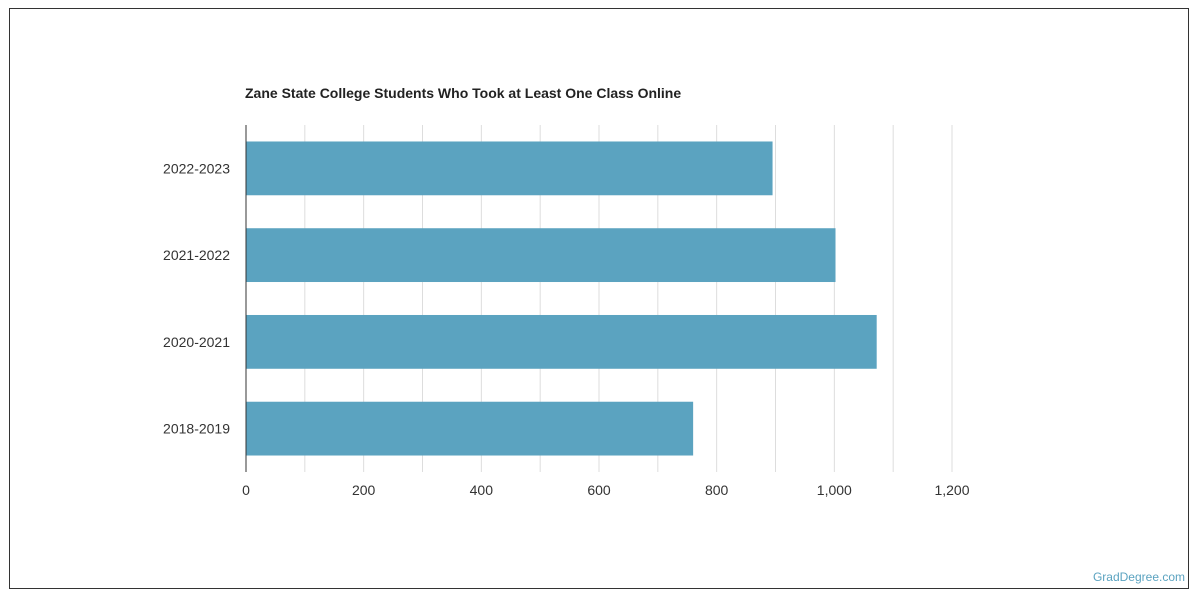 Image resolution: width=1200 pixels, height=600 pixels. I want to click on x-tick-label: 0, so click(246, 490).